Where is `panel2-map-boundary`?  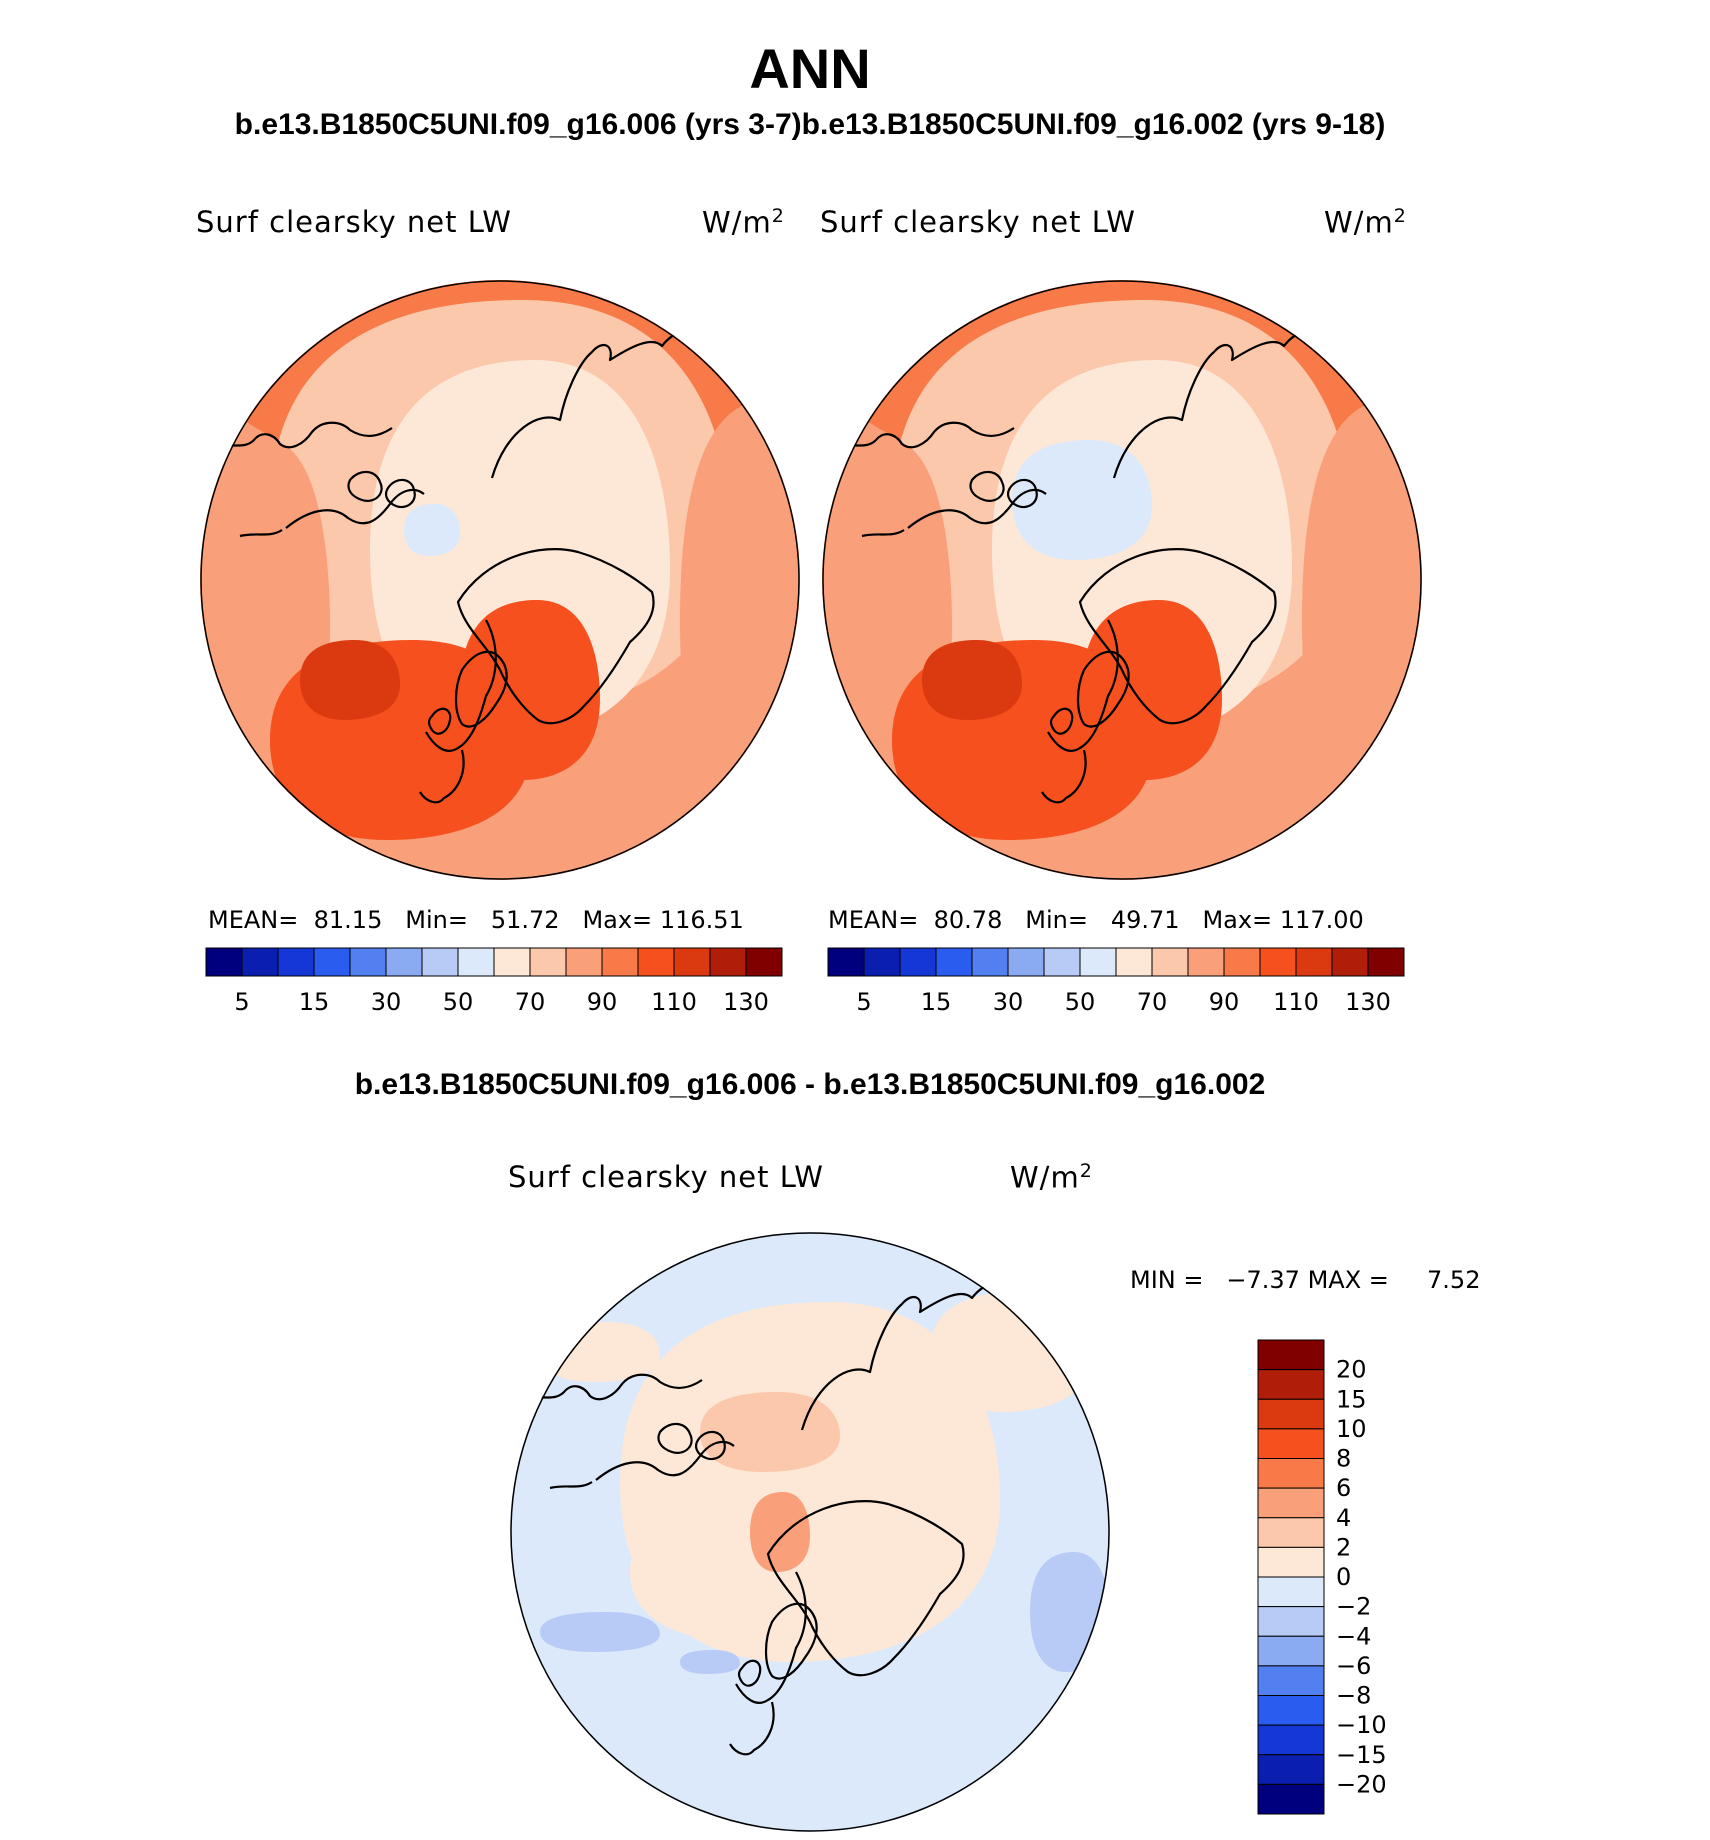
panel2-map-boundary is located at coordinates (1122, 580).